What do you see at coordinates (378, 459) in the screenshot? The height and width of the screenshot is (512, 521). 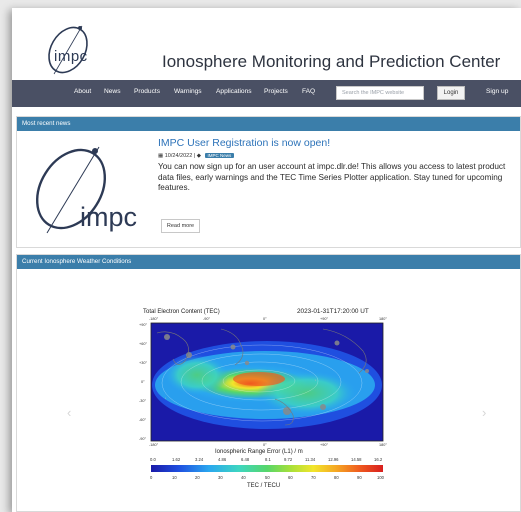 I see `range-tick: 16.2` at bounding box center [378, 459].